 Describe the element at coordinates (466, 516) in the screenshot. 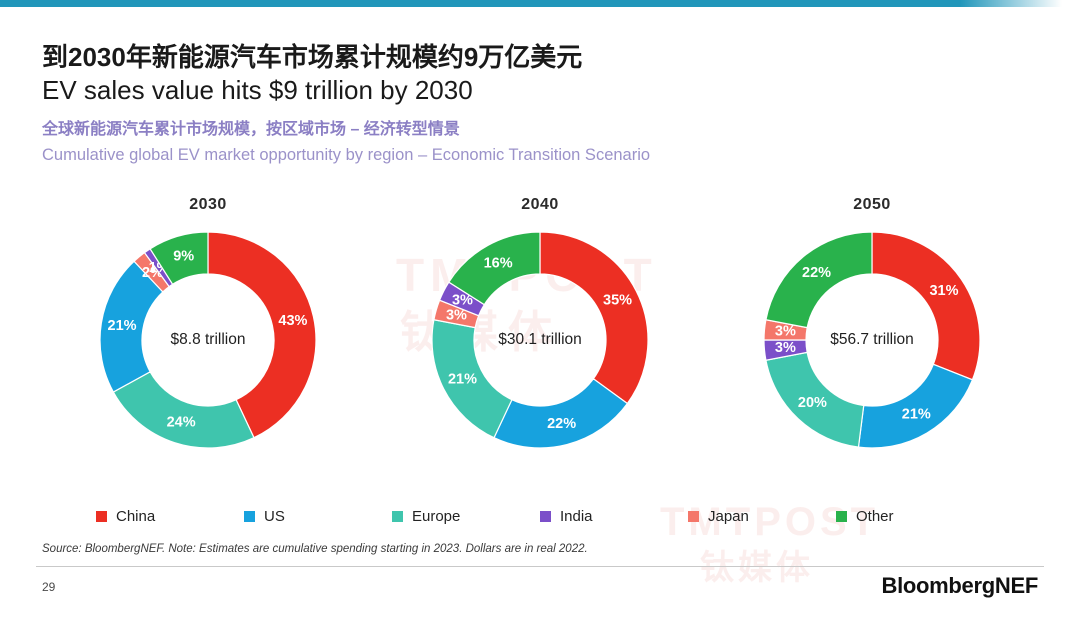

I see `legend-item-europe: Europe` at that location.